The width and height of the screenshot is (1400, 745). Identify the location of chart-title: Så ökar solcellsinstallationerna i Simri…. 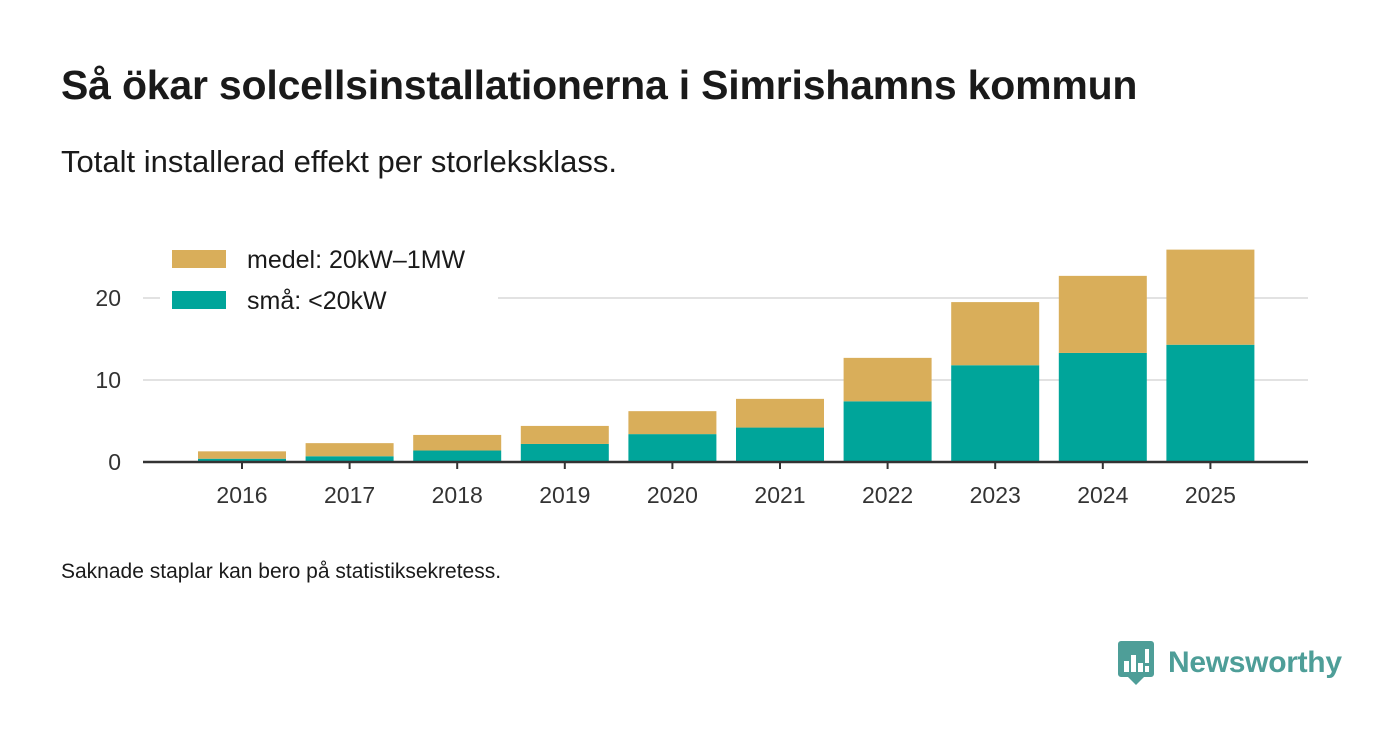
(599, 85).